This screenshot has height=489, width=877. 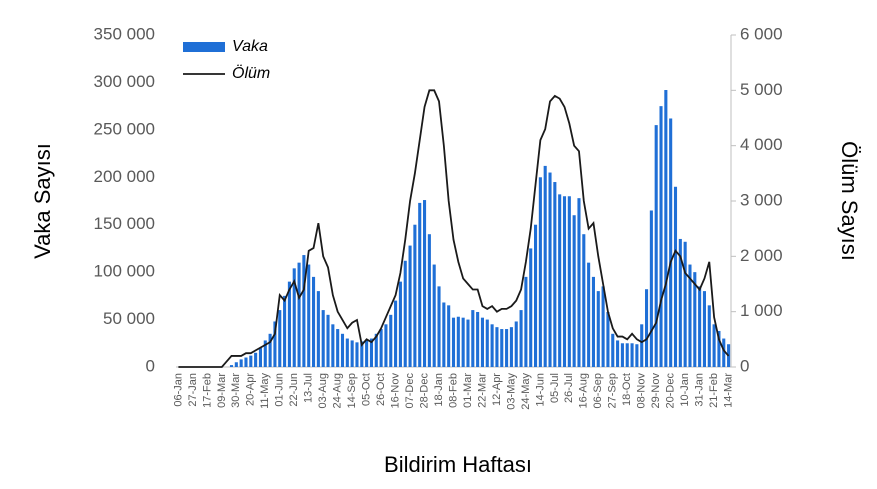 I want to click on y-axis-title: Vaka Sayısı, so click(x=42, y=201).